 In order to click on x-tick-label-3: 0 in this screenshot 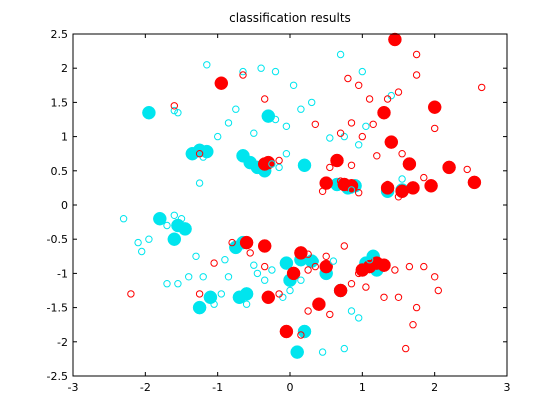, I will do `click(290, 387)`.